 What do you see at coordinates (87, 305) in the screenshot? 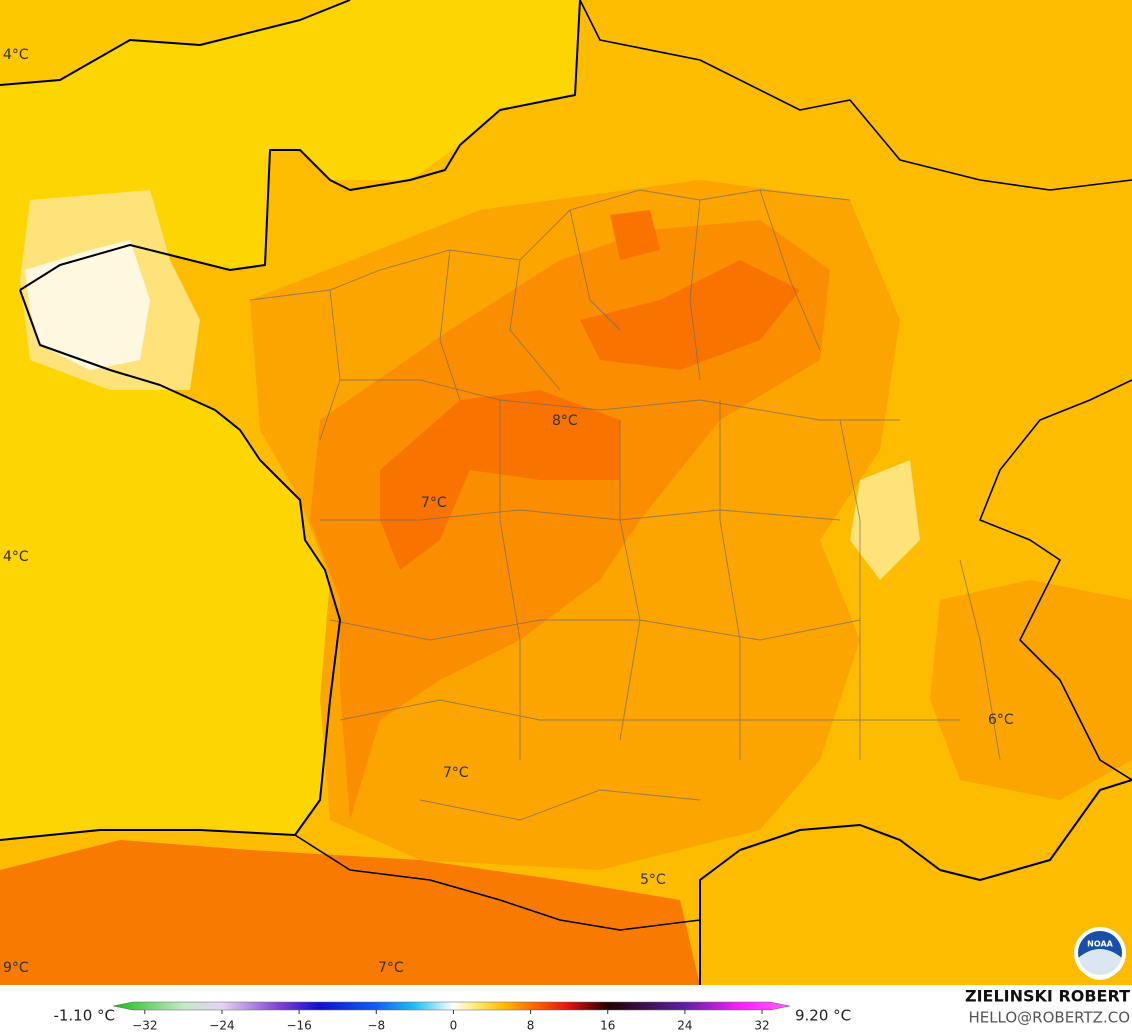
I see `cold-zone` at bounding box center [87, 305].